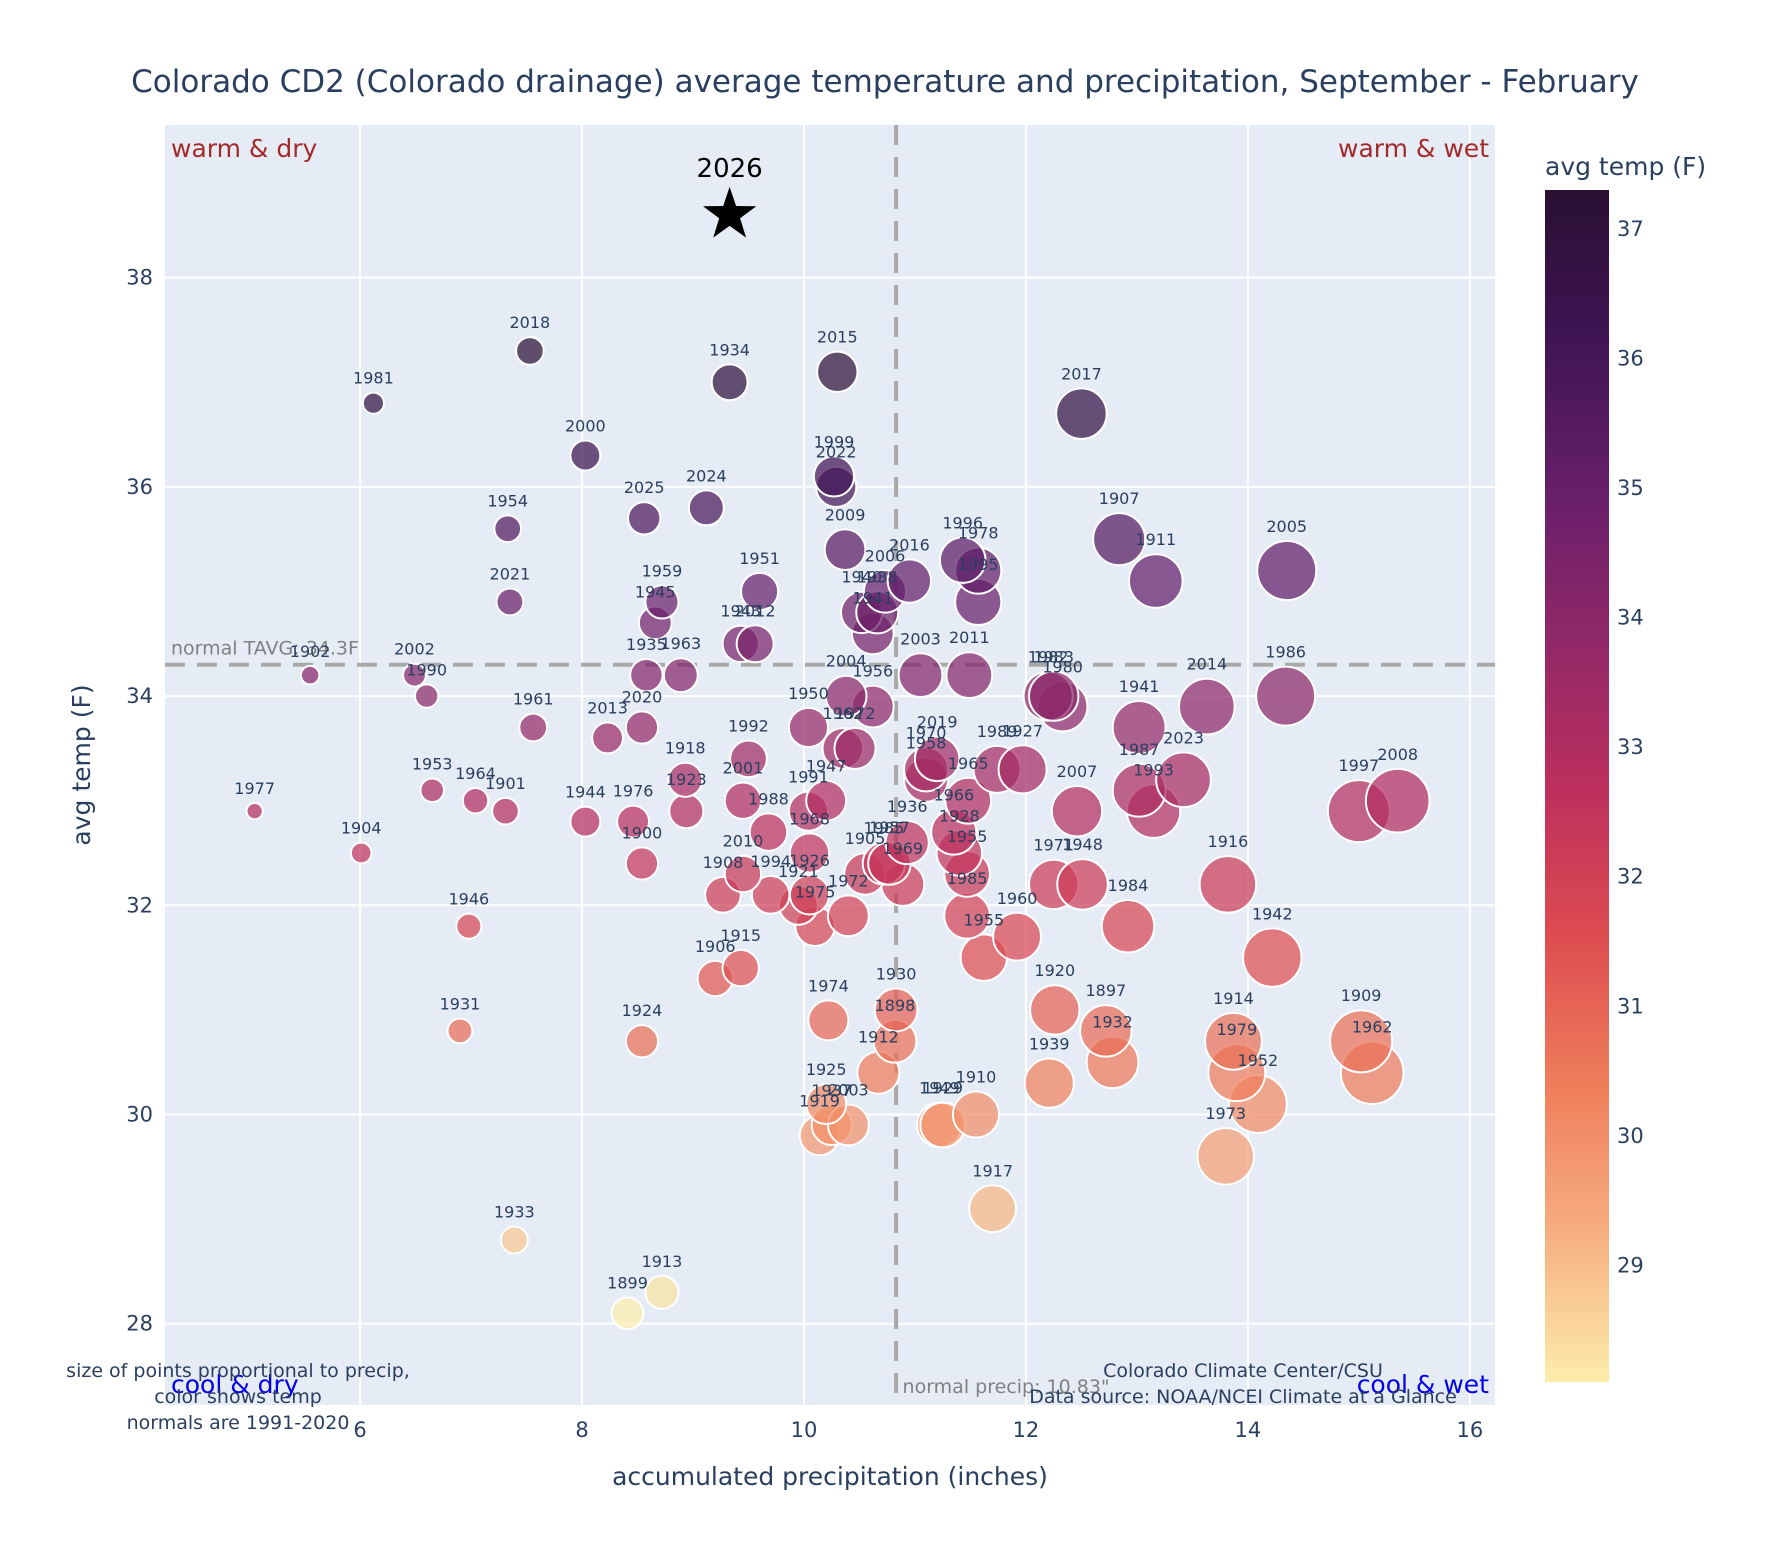 This screenshot has height=1564, width=1772. What do you see at coordinates (680, 675) in the screenshot?
I see `point-1963` at bounding box center [680, 675].